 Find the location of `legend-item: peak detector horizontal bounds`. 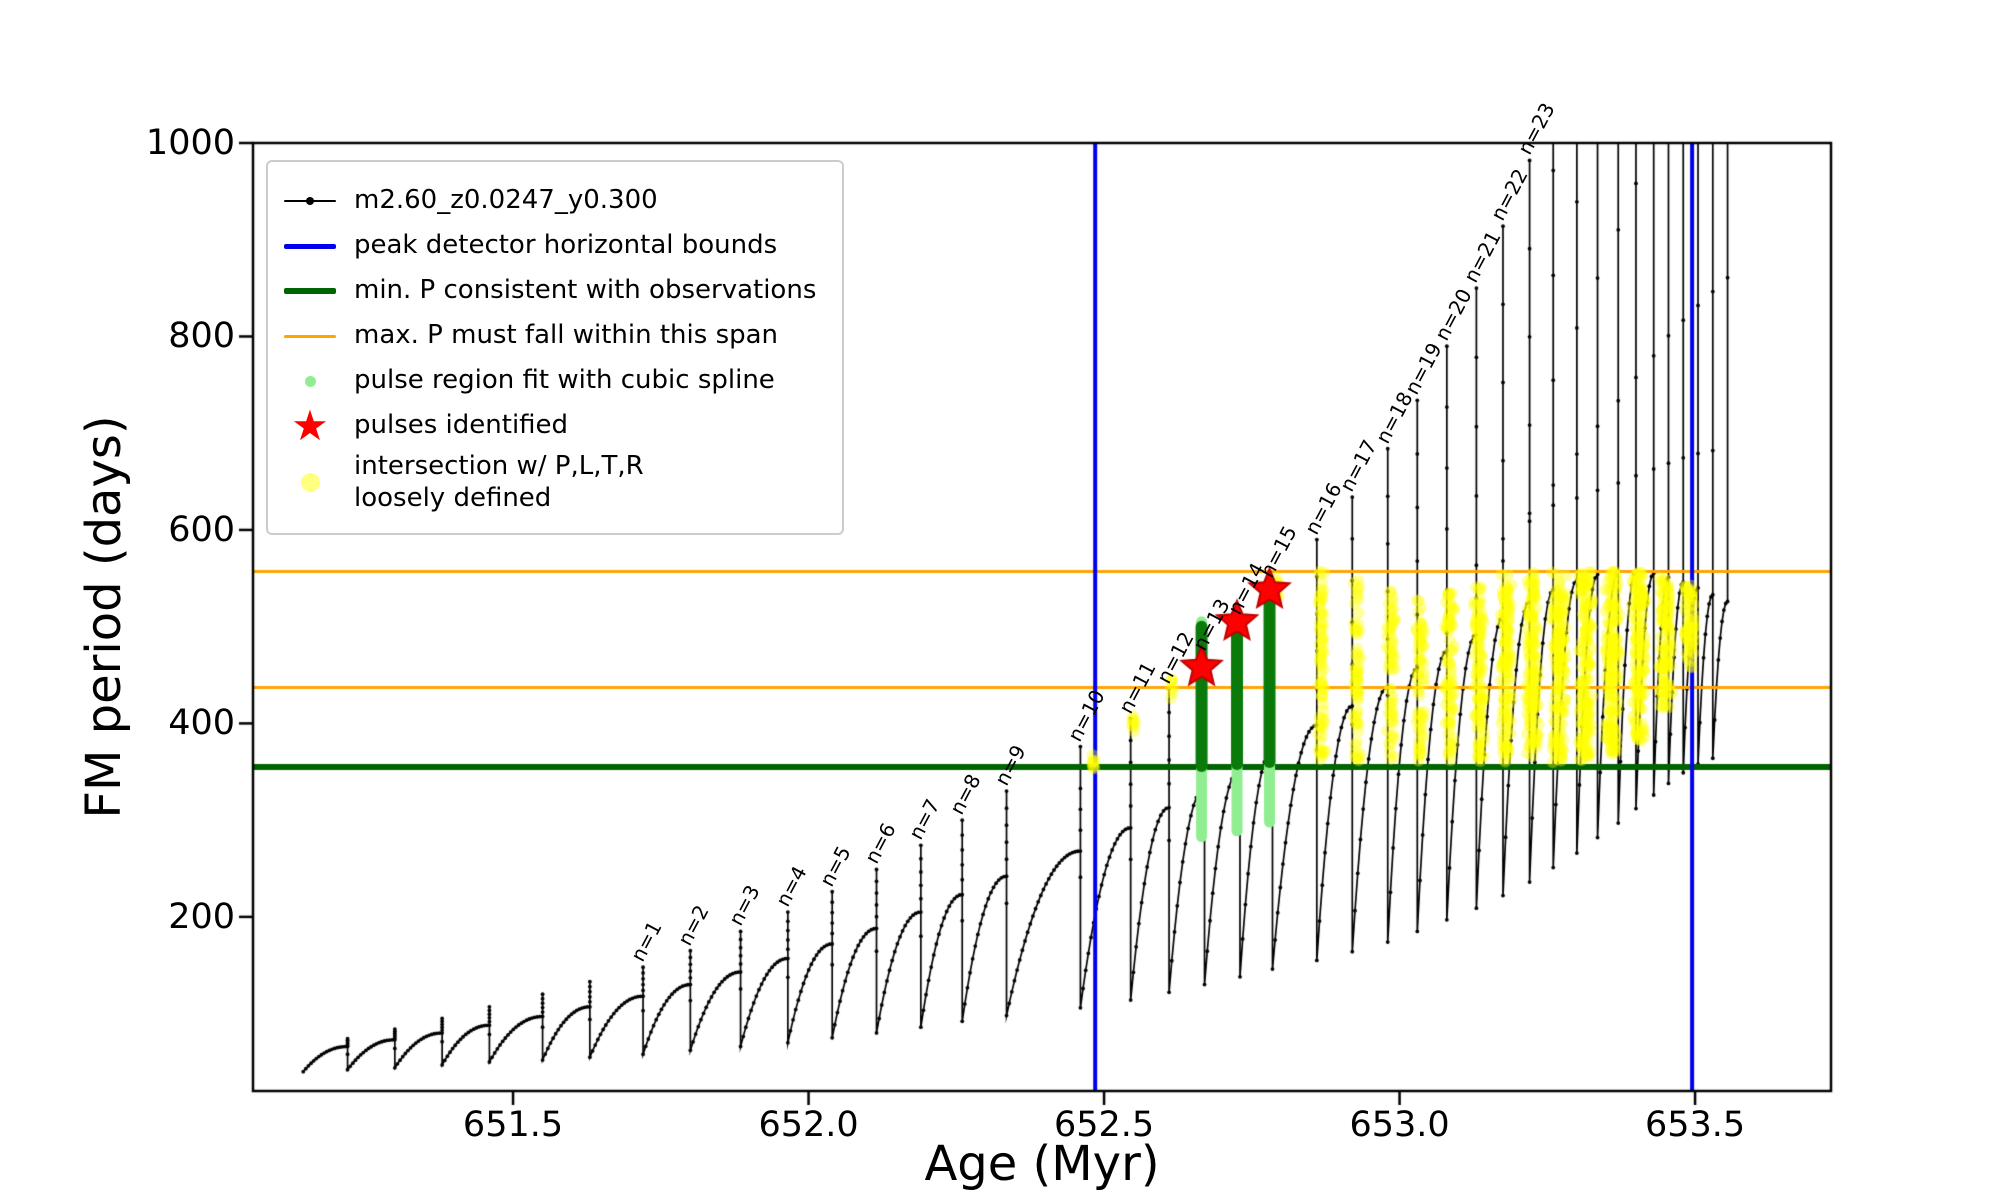

legend-item: peak detector horizontal bounds is located at coordinates (550, 246).